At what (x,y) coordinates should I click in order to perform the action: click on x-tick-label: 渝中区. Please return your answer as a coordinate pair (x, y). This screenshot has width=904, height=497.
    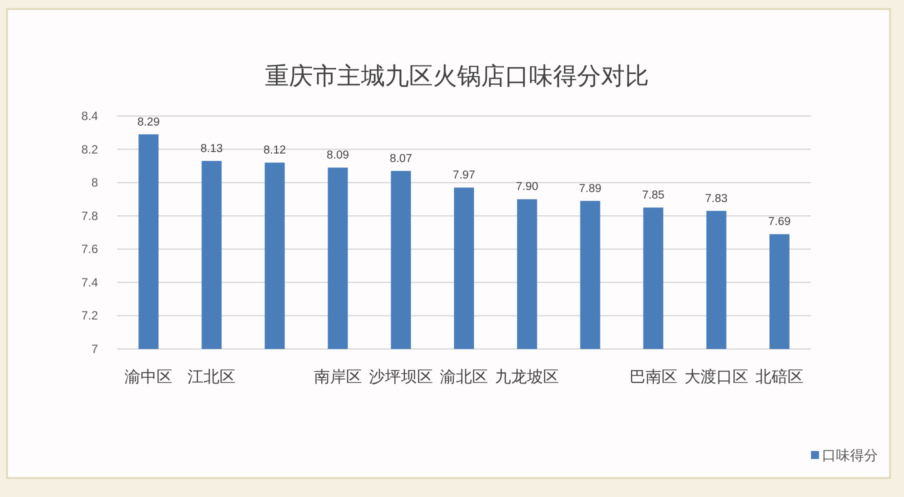
    Looking at the image, I should click on (148, 377).